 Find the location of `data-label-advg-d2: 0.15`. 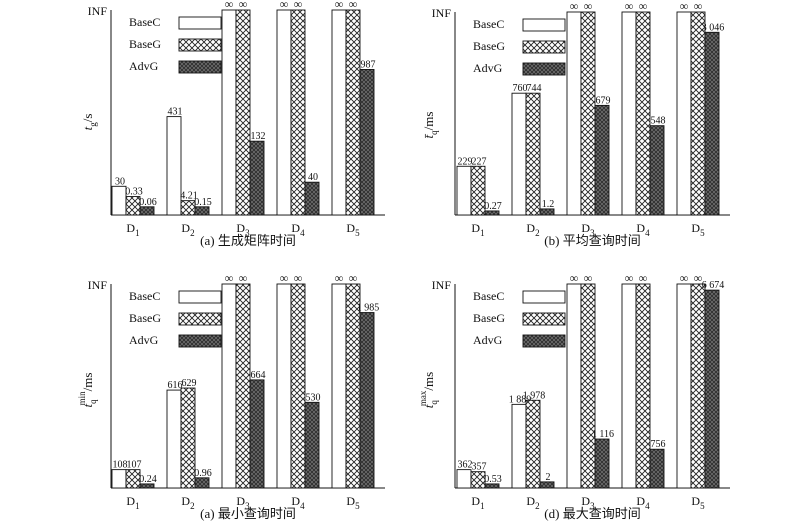

data-label-advg-d2: 0.15 is located at coordinates (203, 202).